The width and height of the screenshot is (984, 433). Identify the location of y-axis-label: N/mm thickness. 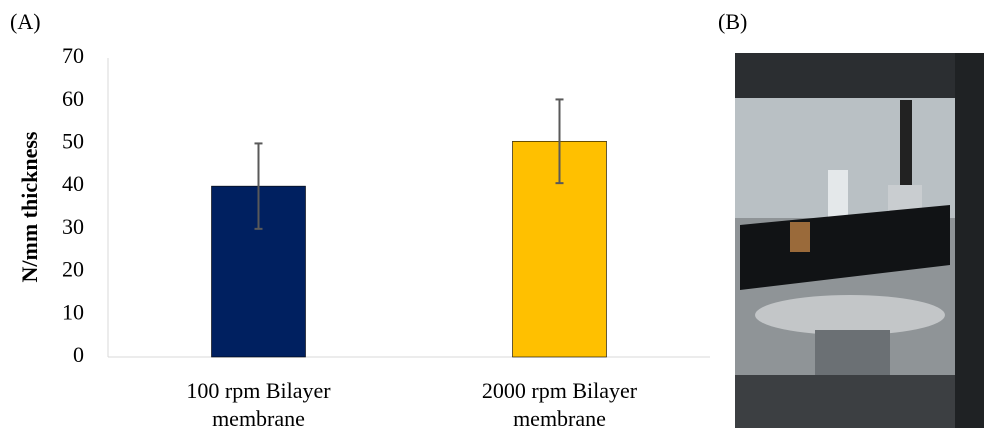
(29, 206).